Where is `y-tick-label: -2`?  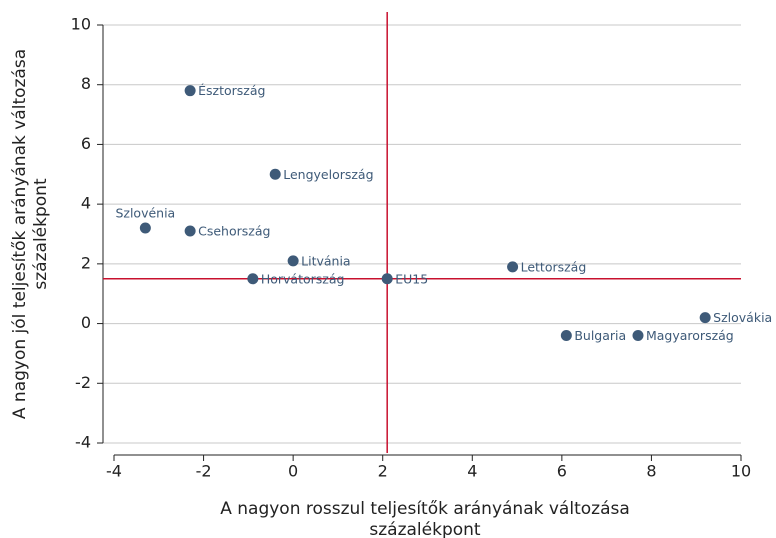
y-tick-label: -2 is located at coordinates (83, 382).